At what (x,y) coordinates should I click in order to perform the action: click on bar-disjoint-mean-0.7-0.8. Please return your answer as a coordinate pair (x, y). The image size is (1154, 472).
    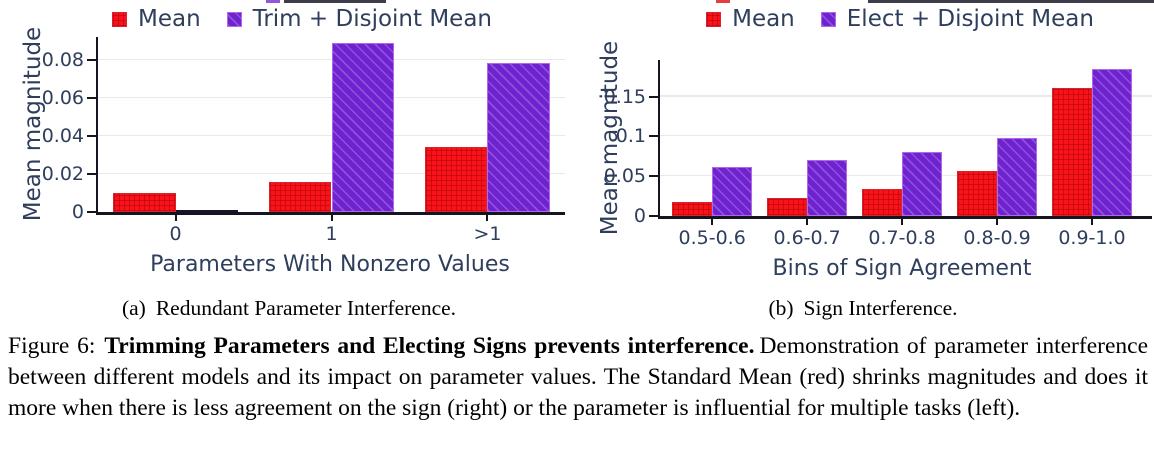
    Looking at the image, I should click on (922, 183).